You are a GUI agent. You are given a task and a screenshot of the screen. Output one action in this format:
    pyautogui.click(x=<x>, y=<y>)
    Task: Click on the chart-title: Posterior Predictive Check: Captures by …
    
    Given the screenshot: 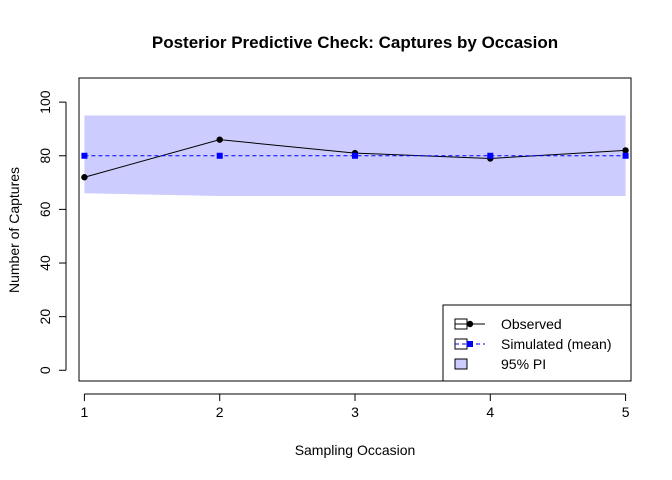 What is the action you would take?
    pyautogui.click(x=355, y=42)
    